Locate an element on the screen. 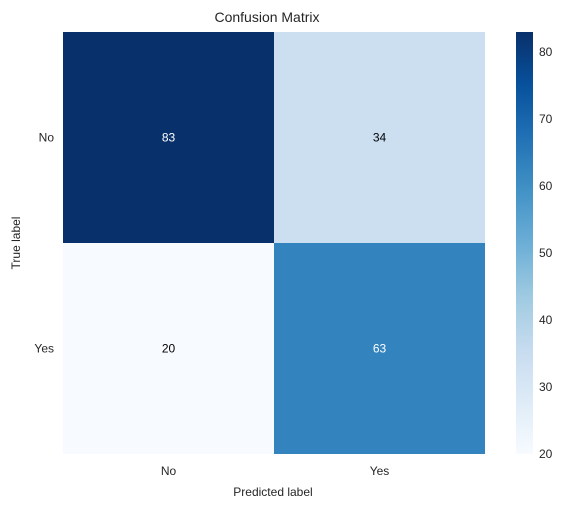  colorbar is located at coordinates (524, 243).